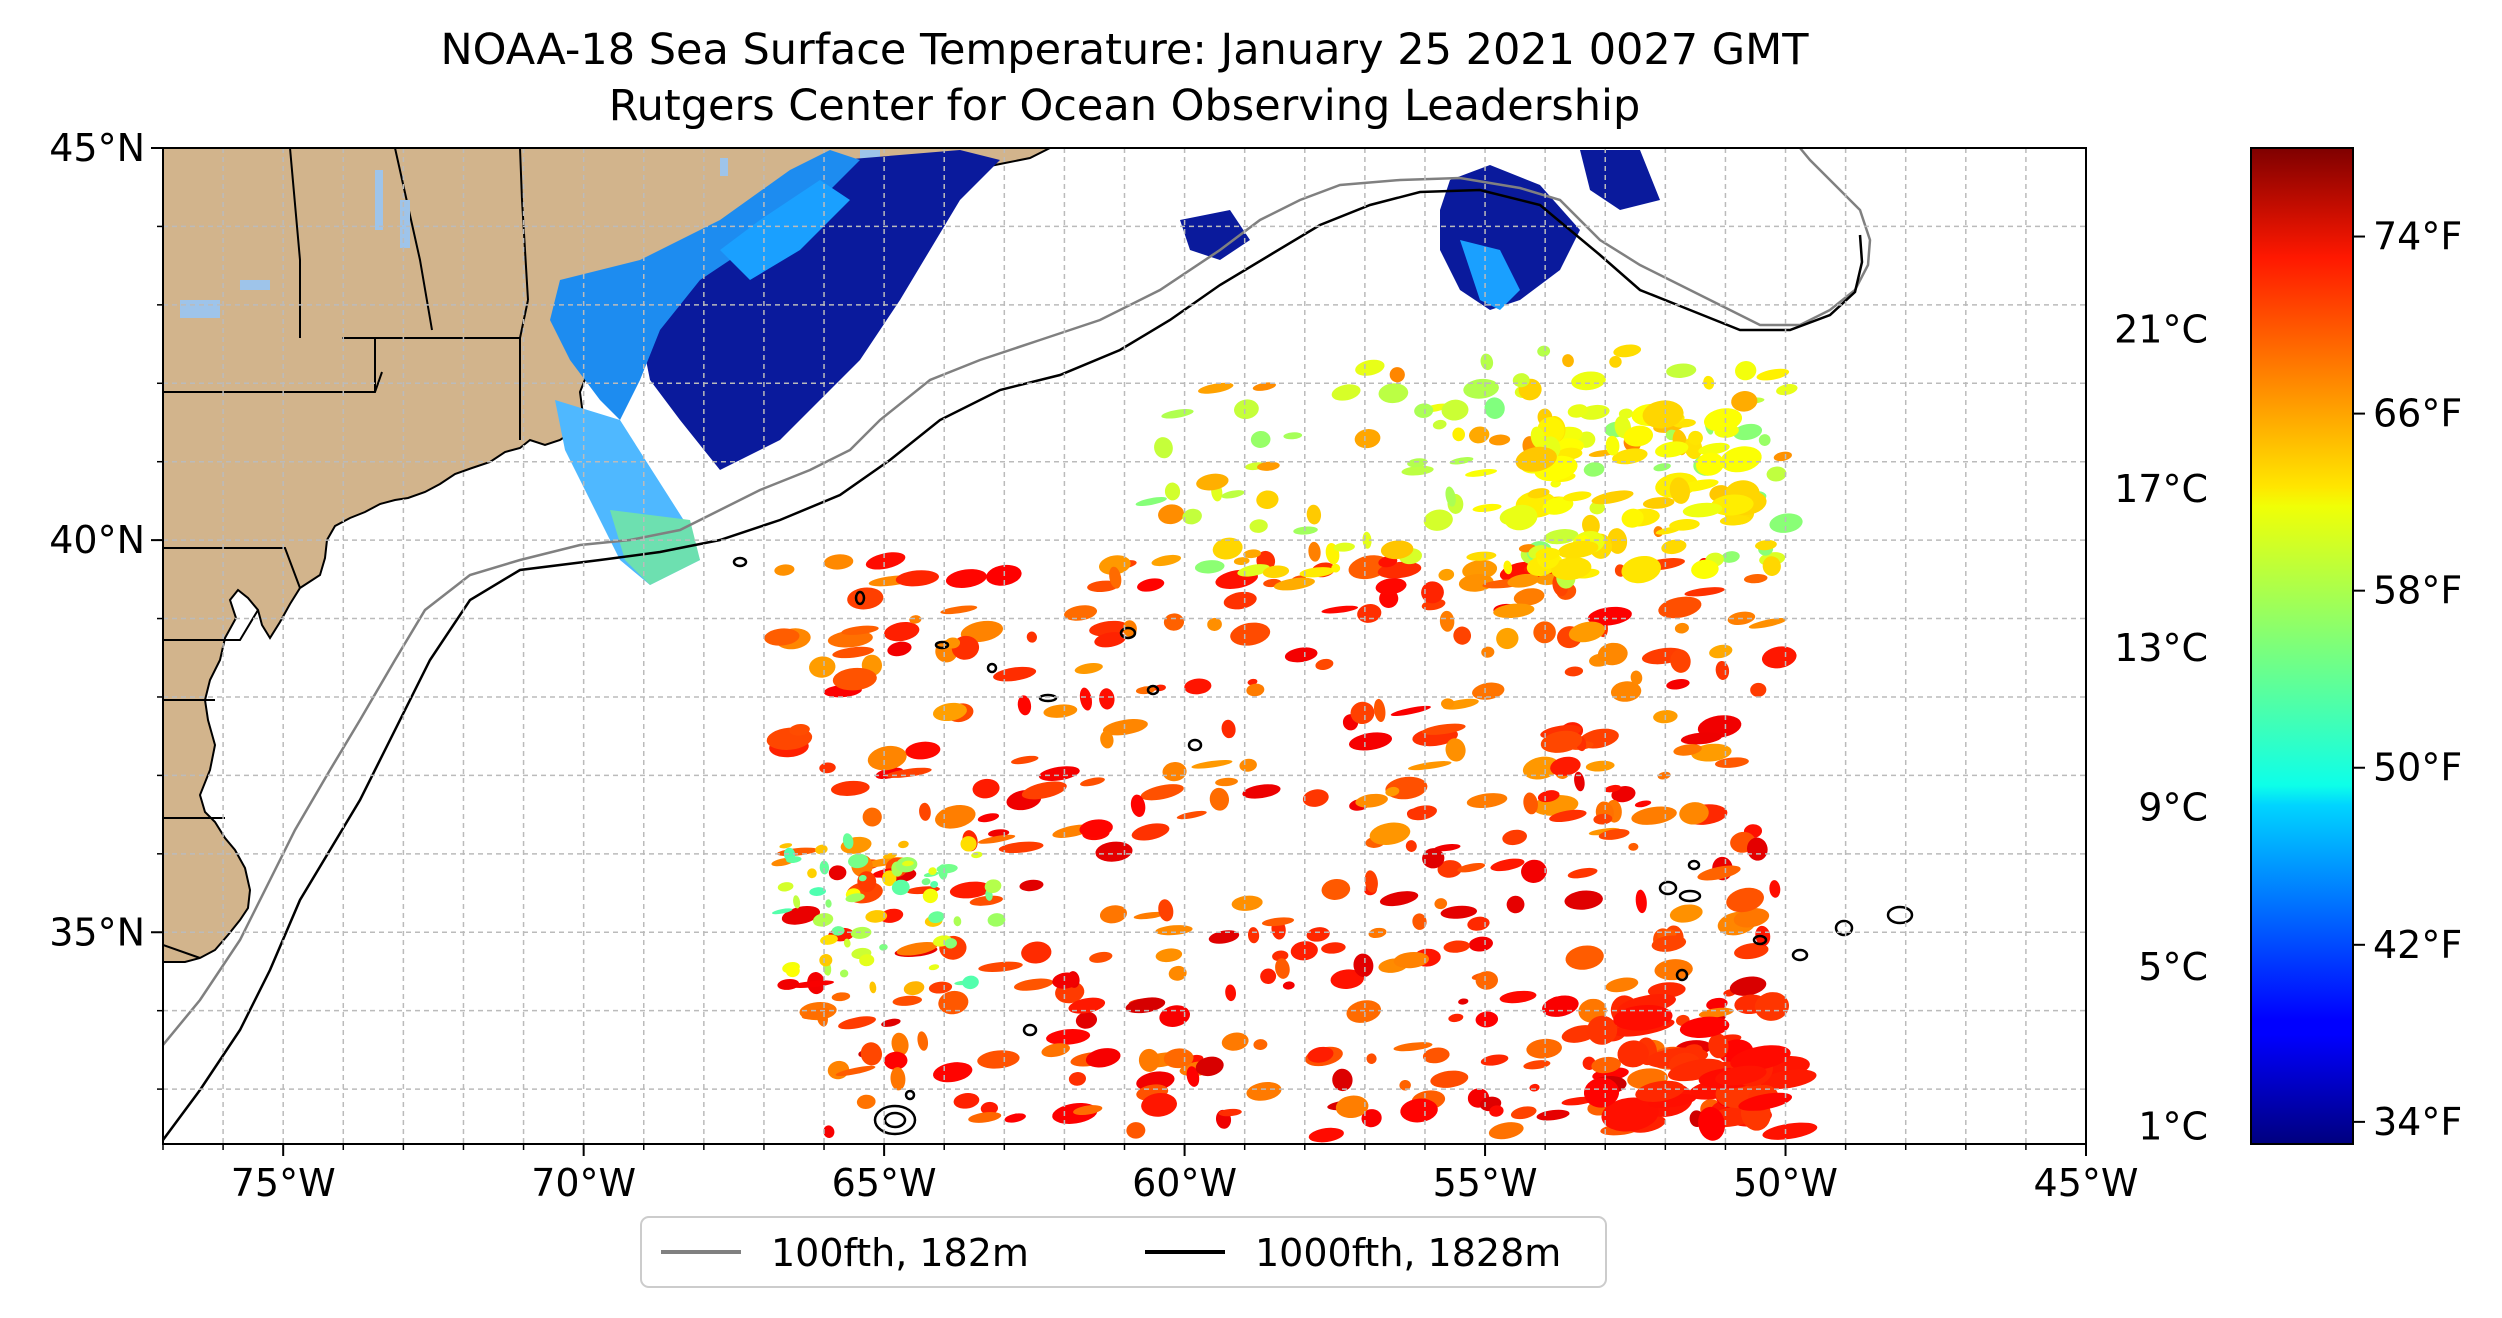  What do you see at coordinates (2417, 945) in the screenshot?
I see `colorbar-f-label: 42°F` at bounding box center [2417, 945].